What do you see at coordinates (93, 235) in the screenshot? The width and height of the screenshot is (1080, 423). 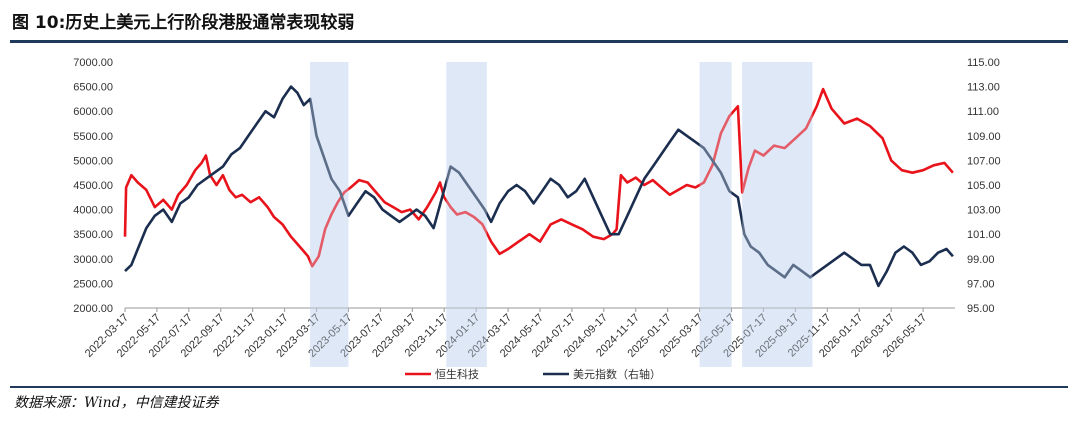 I see `y-left-tick-label: 3500.00` at bounding box center [93, 235].